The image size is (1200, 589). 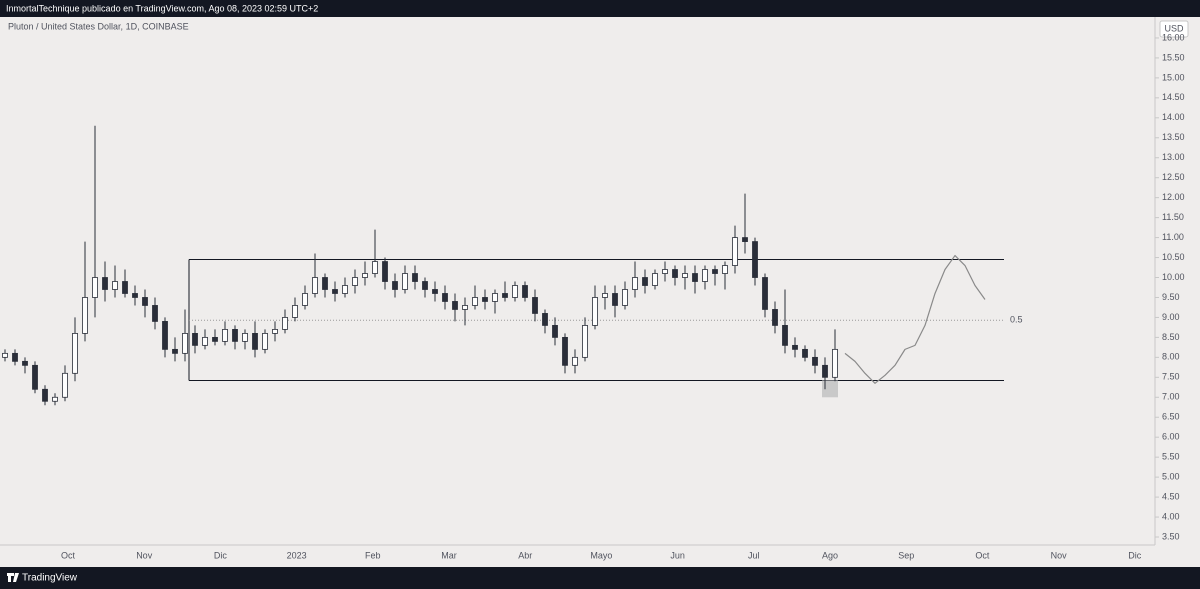 I want to click on currency: USD, so click(x=1174, y=28).